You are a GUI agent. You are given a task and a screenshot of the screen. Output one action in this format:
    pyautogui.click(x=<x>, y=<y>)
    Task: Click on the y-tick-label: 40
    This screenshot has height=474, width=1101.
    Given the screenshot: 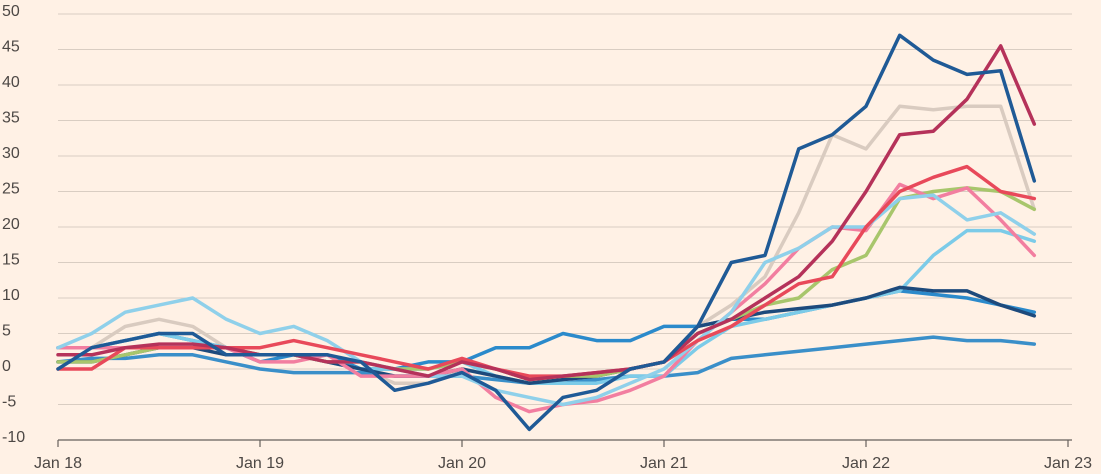 What is the action you would take?
    pyautogui.click(x=11, y=82)
    